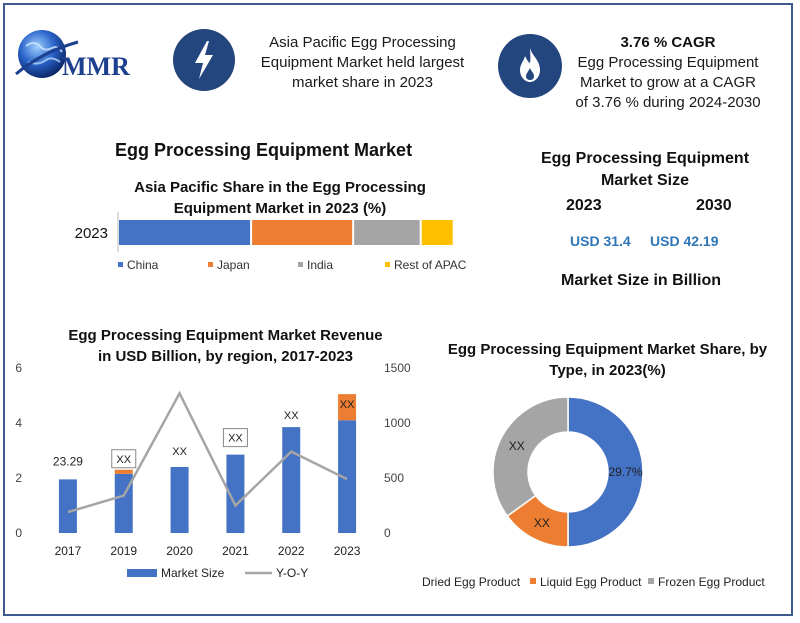 The image size is (800, 623). What do you see at coordinates (542, 523) in the screenshot?
I see `donut-data-label-1: XX` at bounding box center [542, 523].